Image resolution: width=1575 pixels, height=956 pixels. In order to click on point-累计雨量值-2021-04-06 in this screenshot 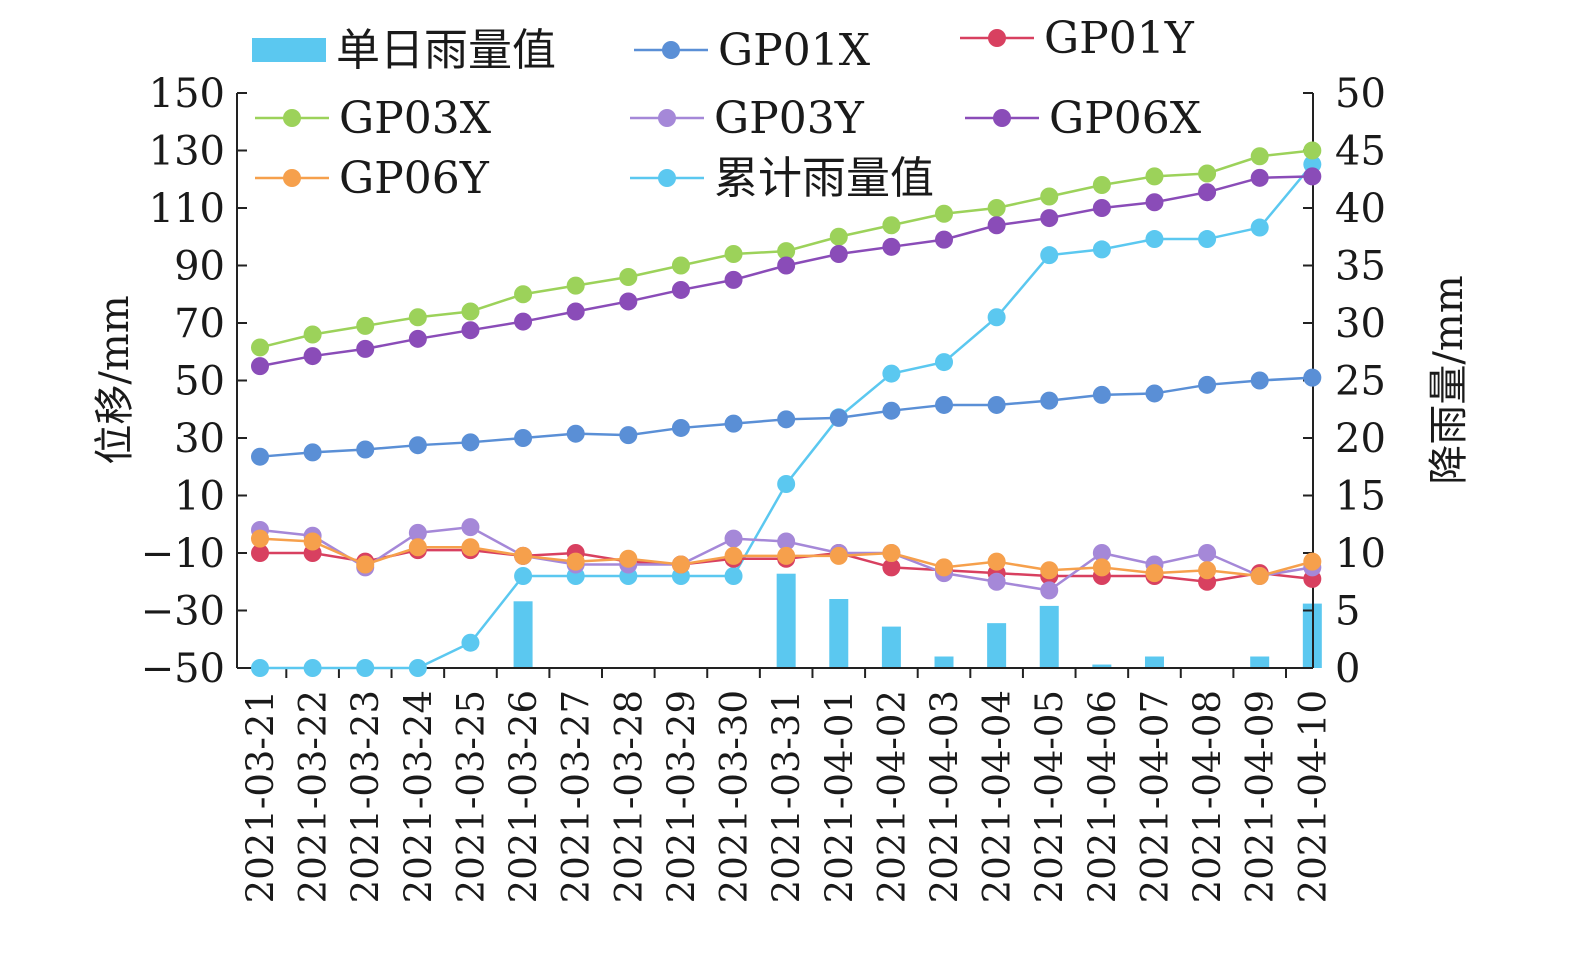, I will do `click(1101, 249)`.